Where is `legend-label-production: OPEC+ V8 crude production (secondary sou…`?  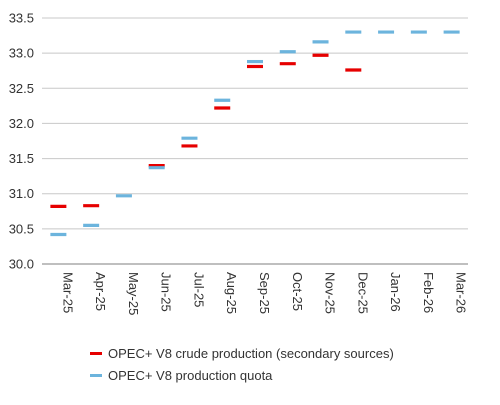 legend-label-production: OPEC+ V8 crude production (secondary sou… is located at coordinates (251, 353).